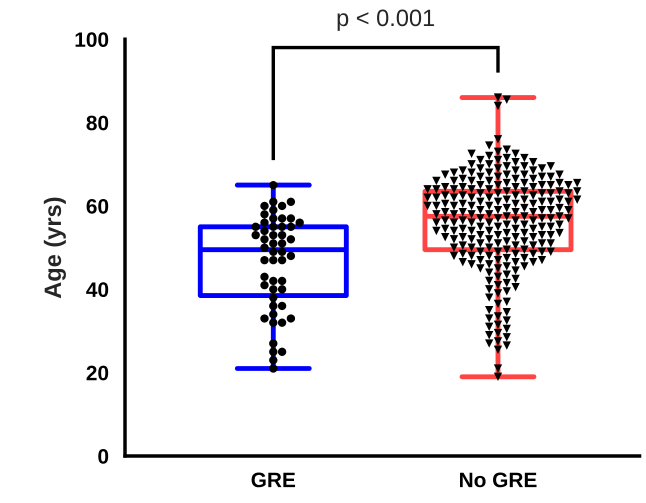 The height and width of the screenshot is (503, 646). What do you see at coordinates (498, 480) in the screenshot?
I see `x-tick-label: No GRE` at bounding box center [498, 480].